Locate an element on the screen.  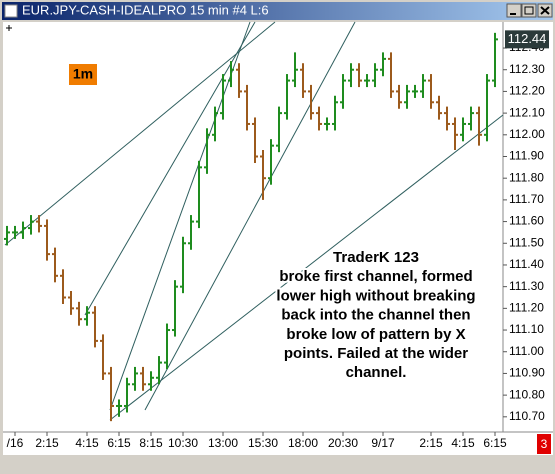
y-tick-label: 111.40 is located at coordinates (526, 264).